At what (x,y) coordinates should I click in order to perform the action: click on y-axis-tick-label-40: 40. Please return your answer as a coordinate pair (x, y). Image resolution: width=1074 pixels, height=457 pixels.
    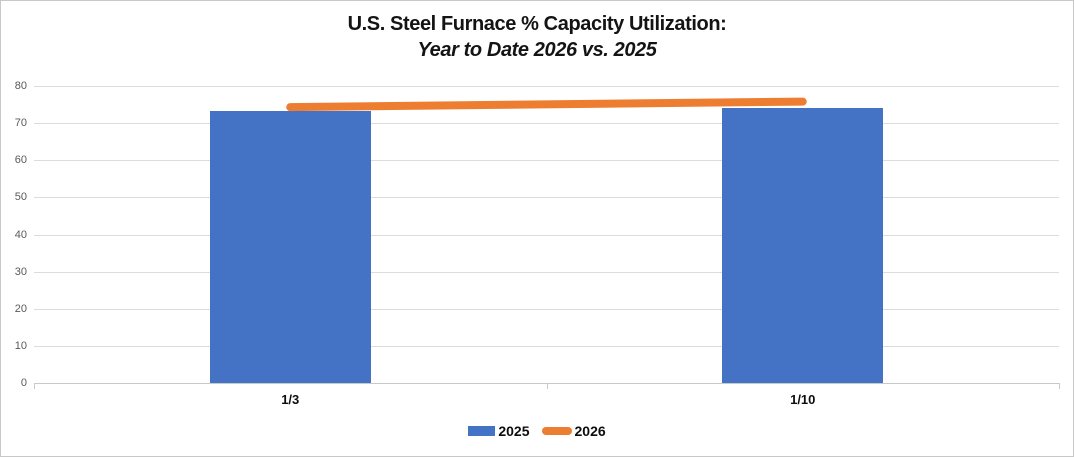
    Looking at the image, I should click on (20, 234).